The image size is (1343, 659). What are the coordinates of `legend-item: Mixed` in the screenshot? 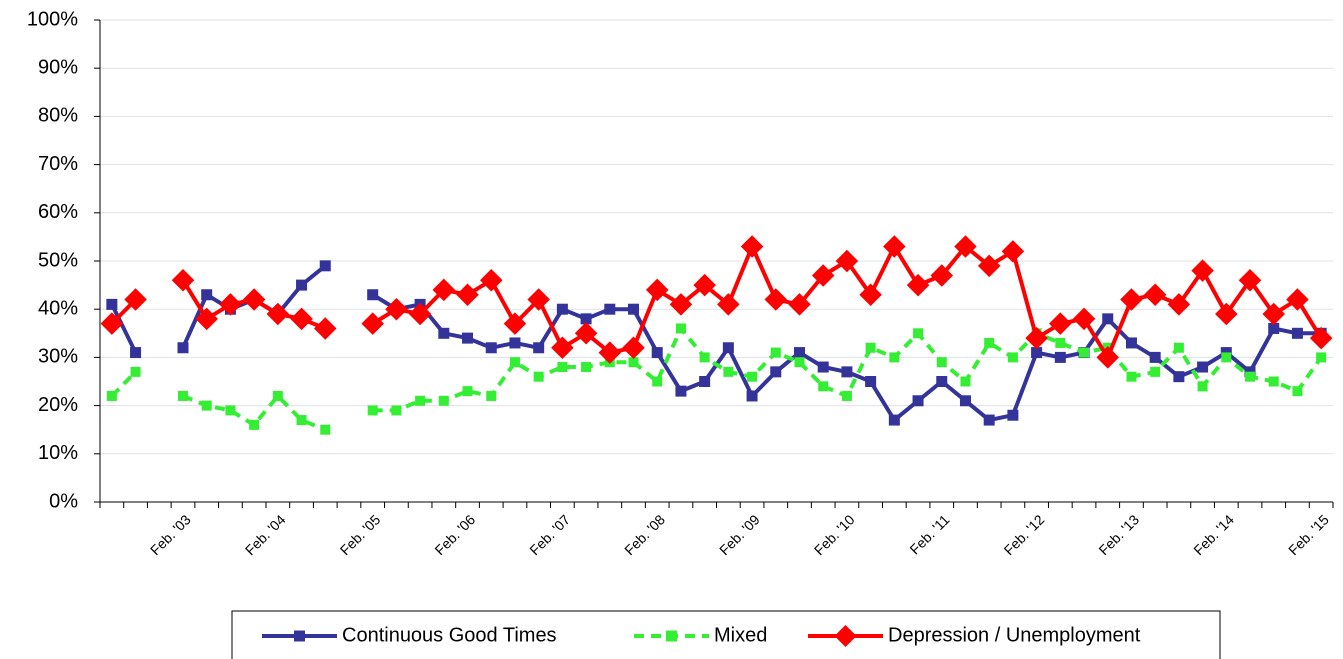 It's located at (700, 635).